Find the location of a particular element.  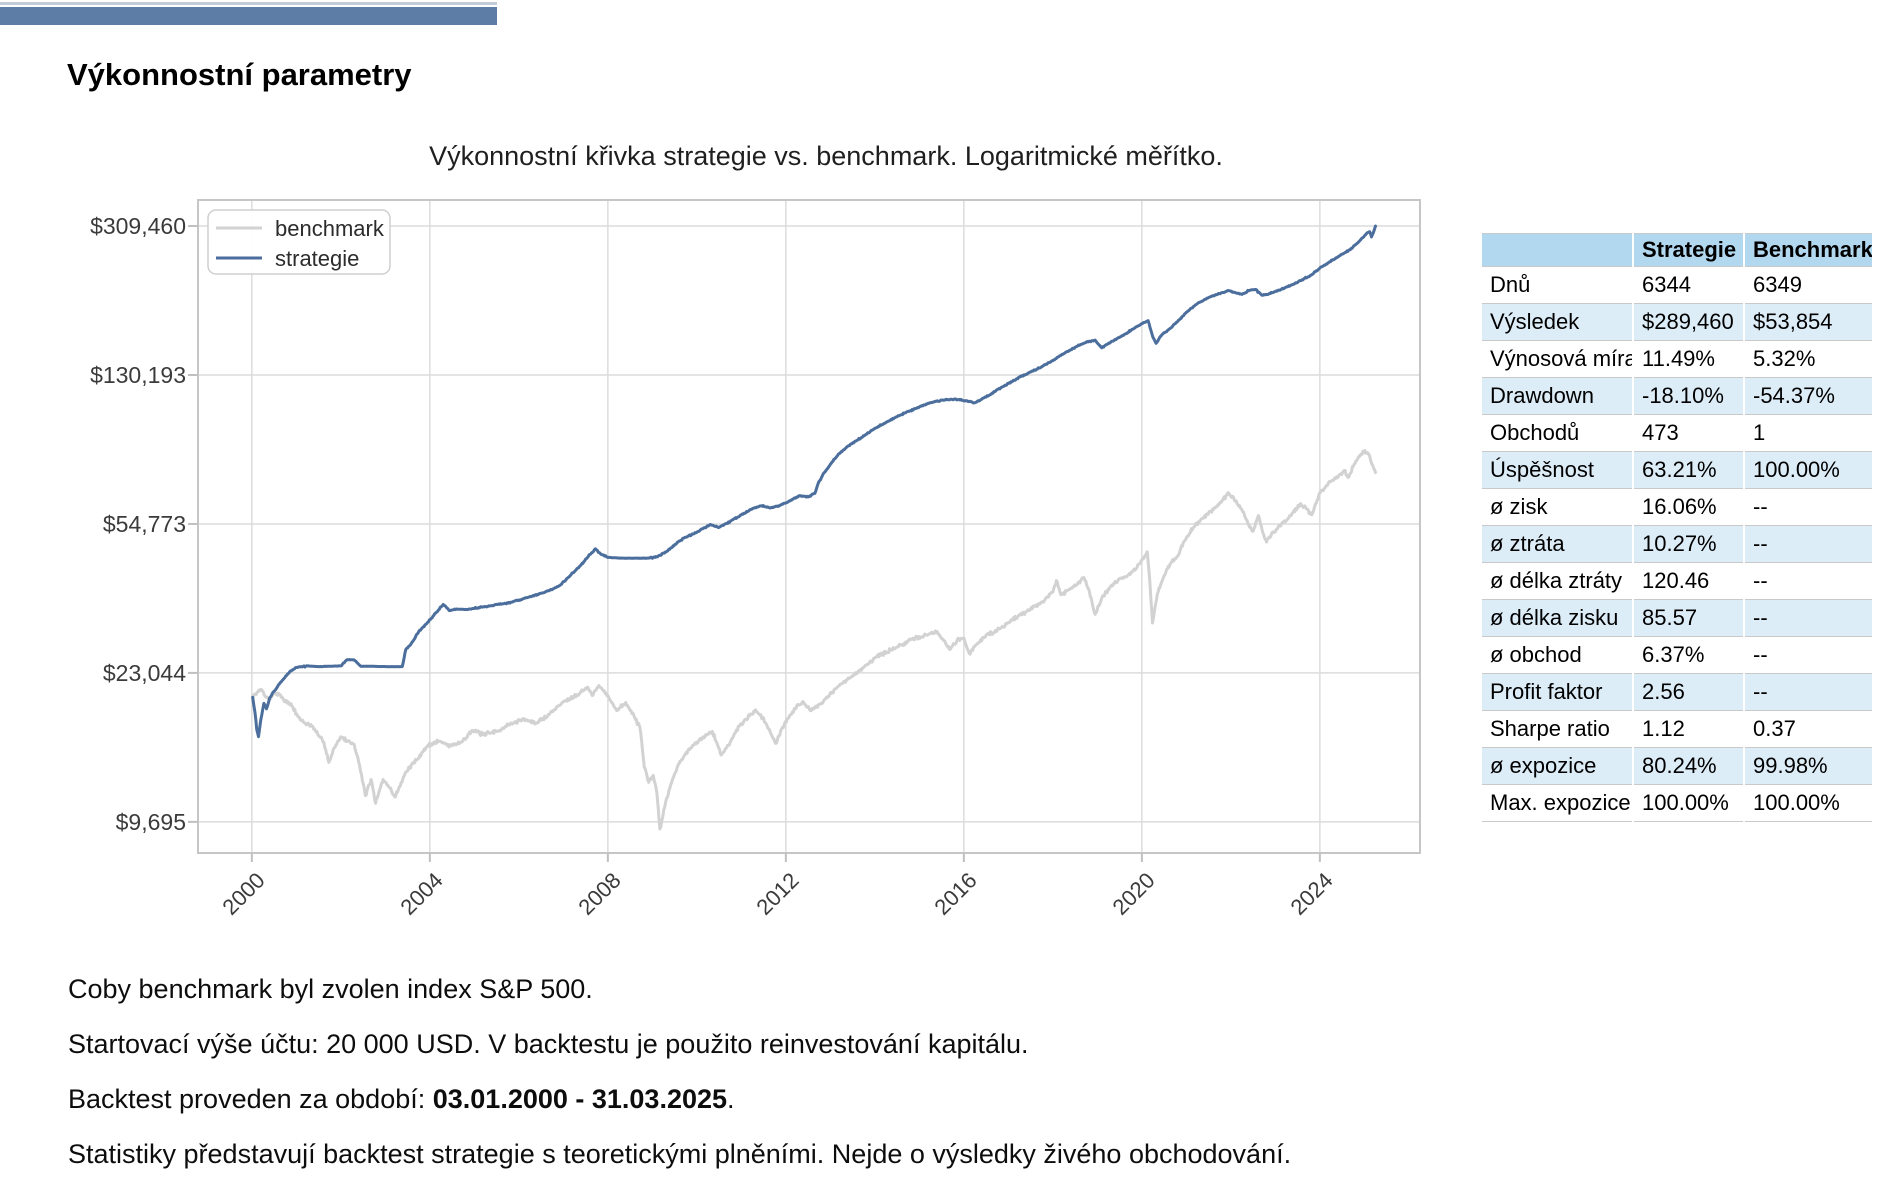

stat-value: 1 is located at coordinates (1808, 433).